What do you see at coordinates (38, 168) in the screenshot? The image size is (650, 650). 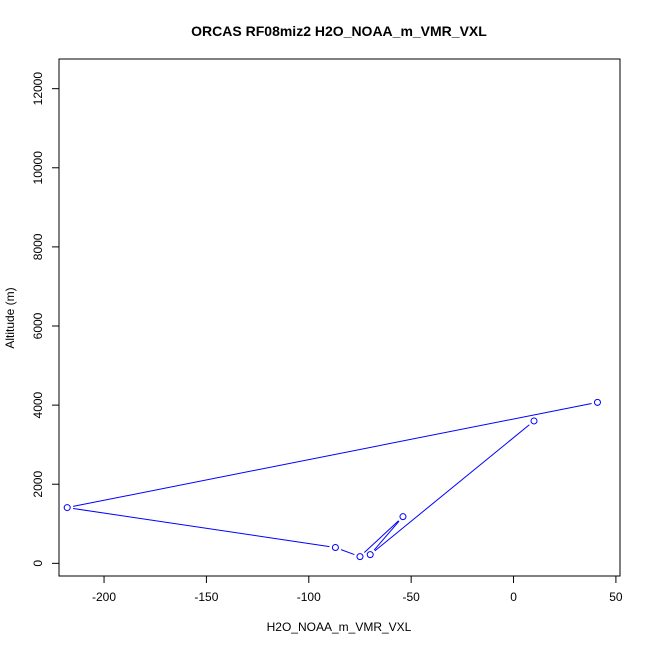 I see `y-tick-label: 10000` at bounding box center [38, 168].